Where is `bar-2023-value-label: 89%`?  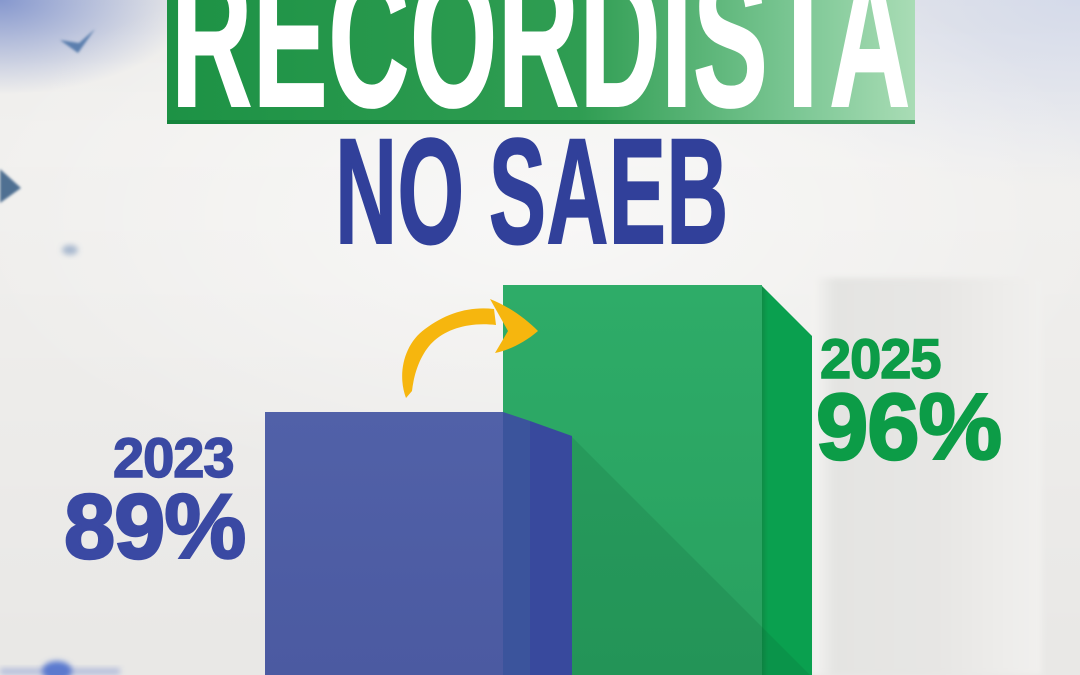
bar-2023-value-label: 89% is located at coordinates (155, 527).